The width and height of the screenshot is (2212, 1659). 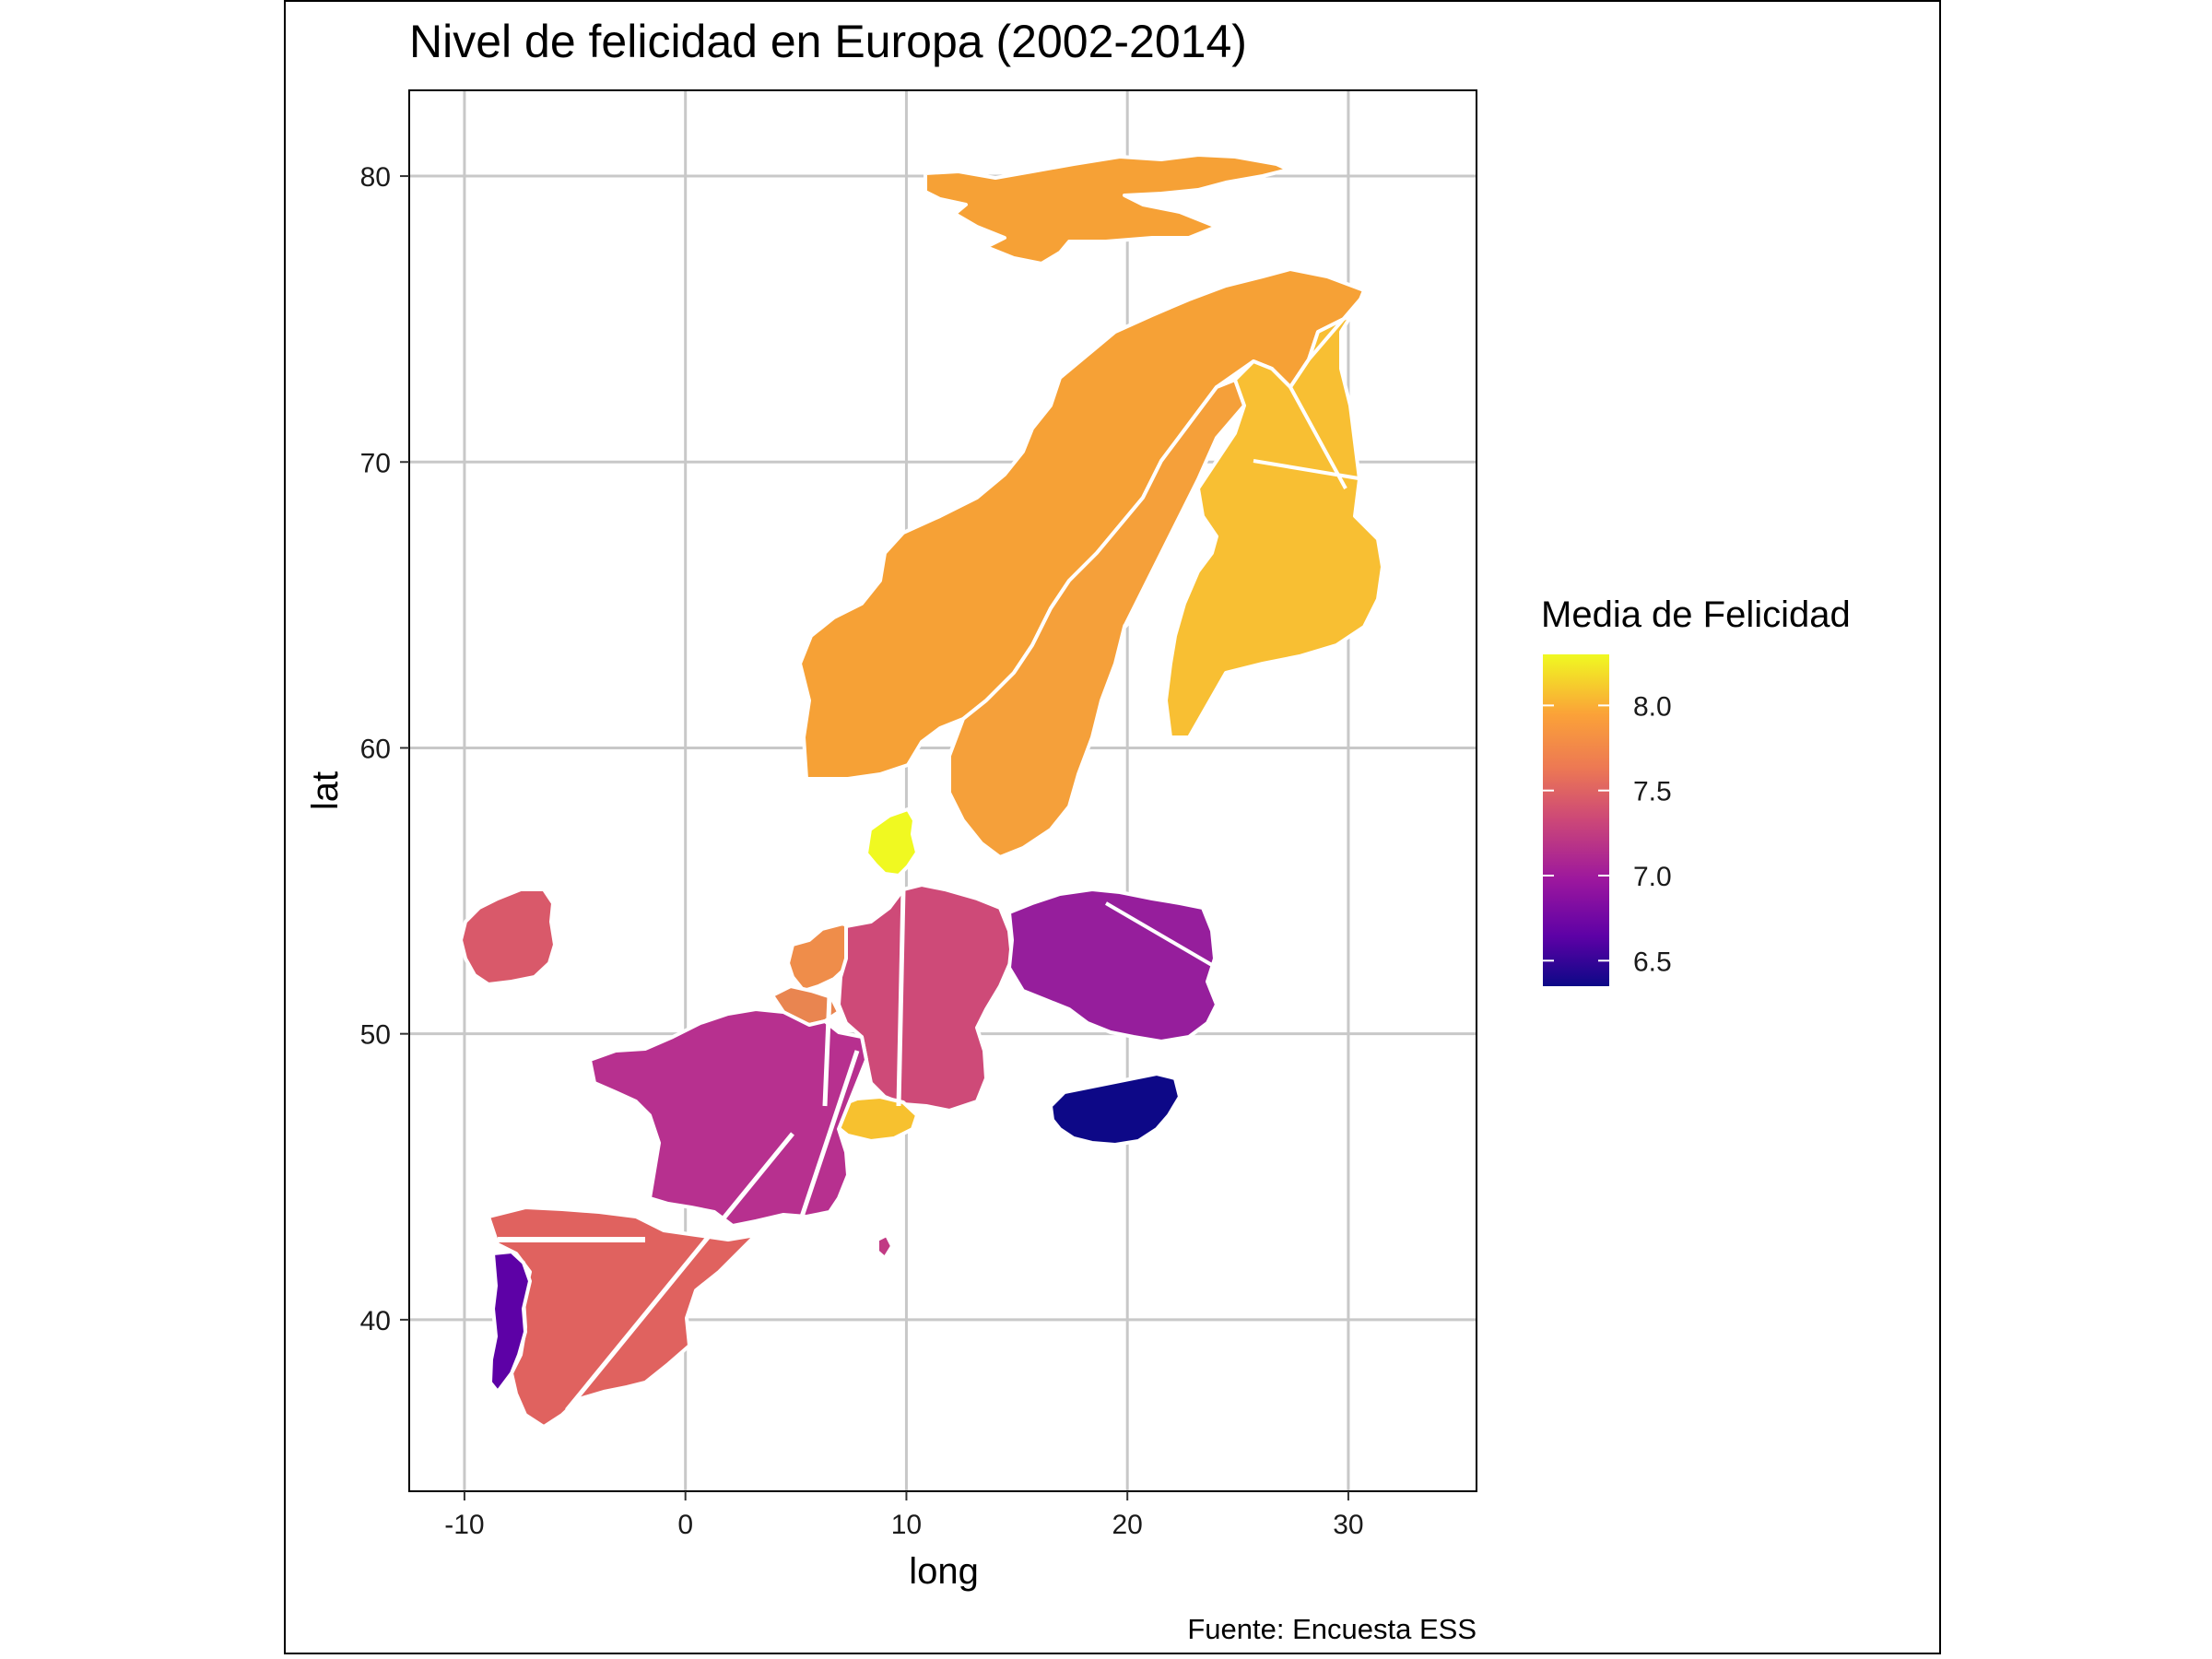 What do you see at coordinates (728, 1117) in the screenshot?
I see `region-france` at bounding box center [728, 1117].